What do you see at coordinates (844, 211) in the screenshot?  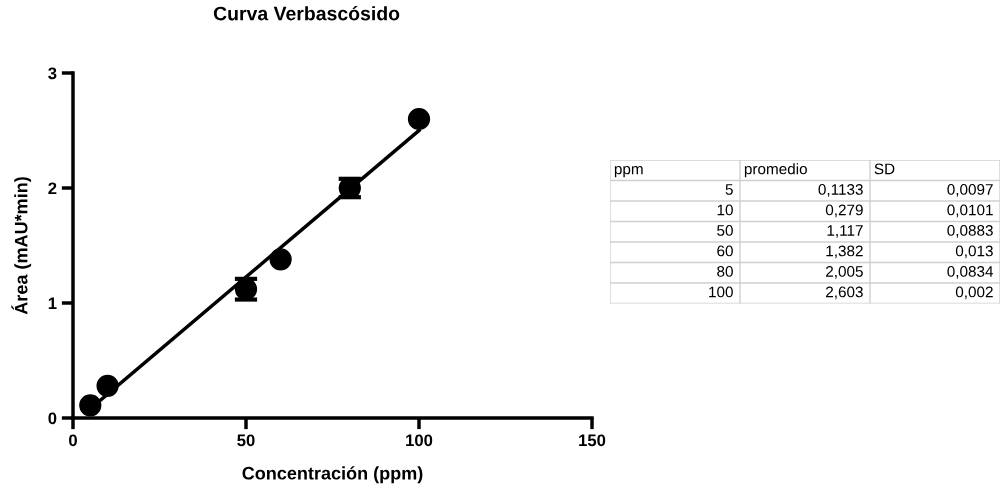 I see `text: 0,279` at bounding box center [844, 211].